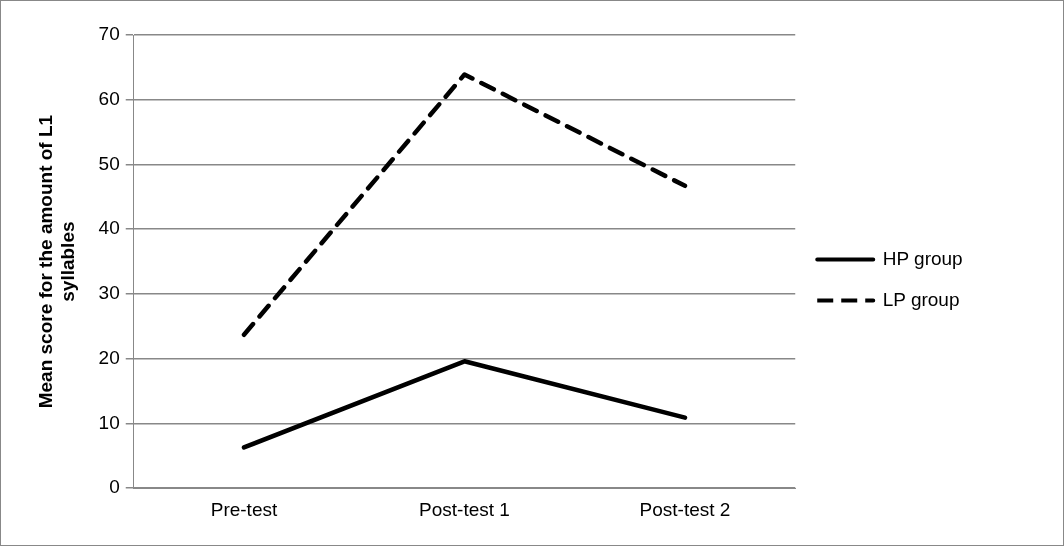  What do you see at coordinates (464, 509) in the screenshot?
I see `x-tick-label: Post-test 1` at bounding box center [464, 509].